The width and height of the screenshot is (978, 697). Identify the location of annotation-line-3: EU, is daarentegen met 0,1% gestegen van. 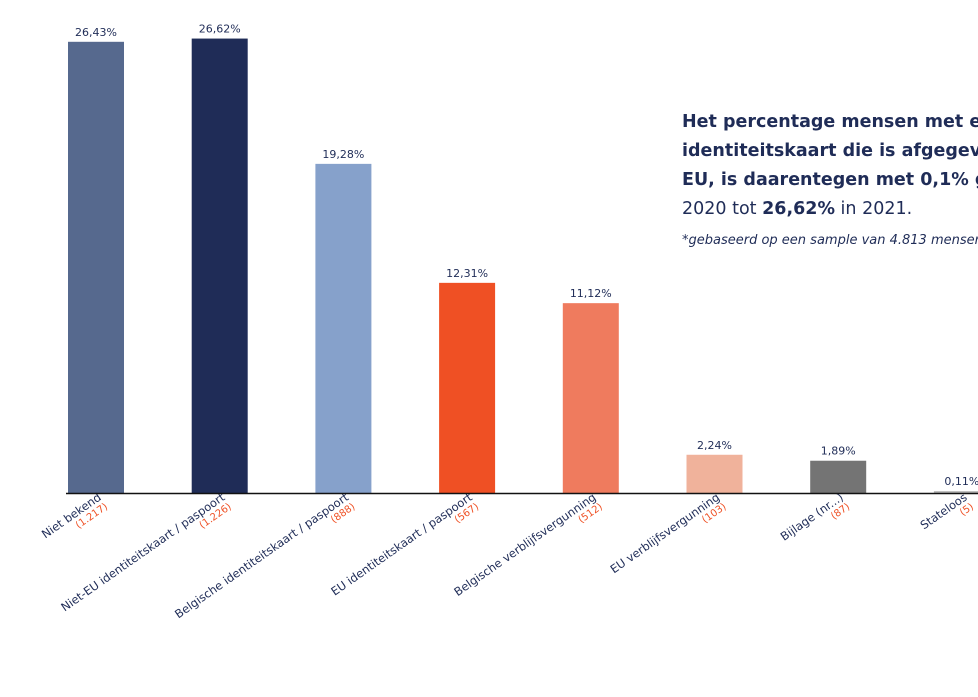
(830, 180).